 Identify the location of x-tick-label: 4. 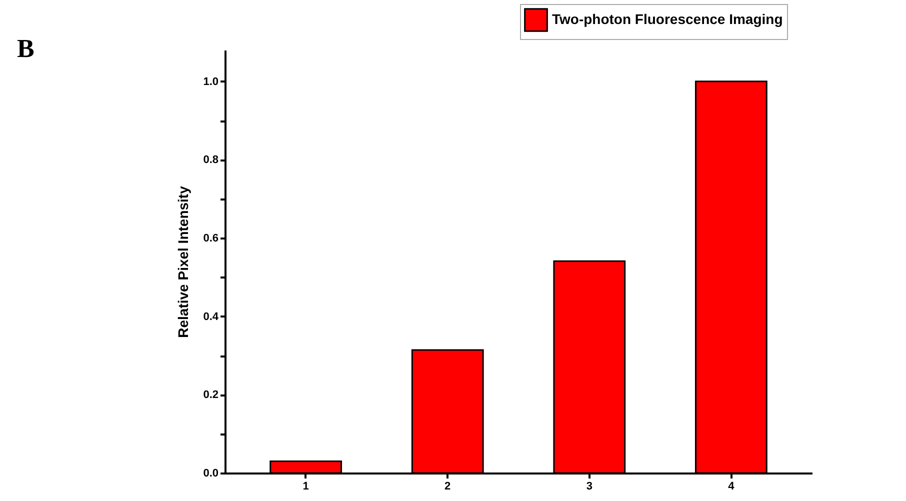
(732, 486).